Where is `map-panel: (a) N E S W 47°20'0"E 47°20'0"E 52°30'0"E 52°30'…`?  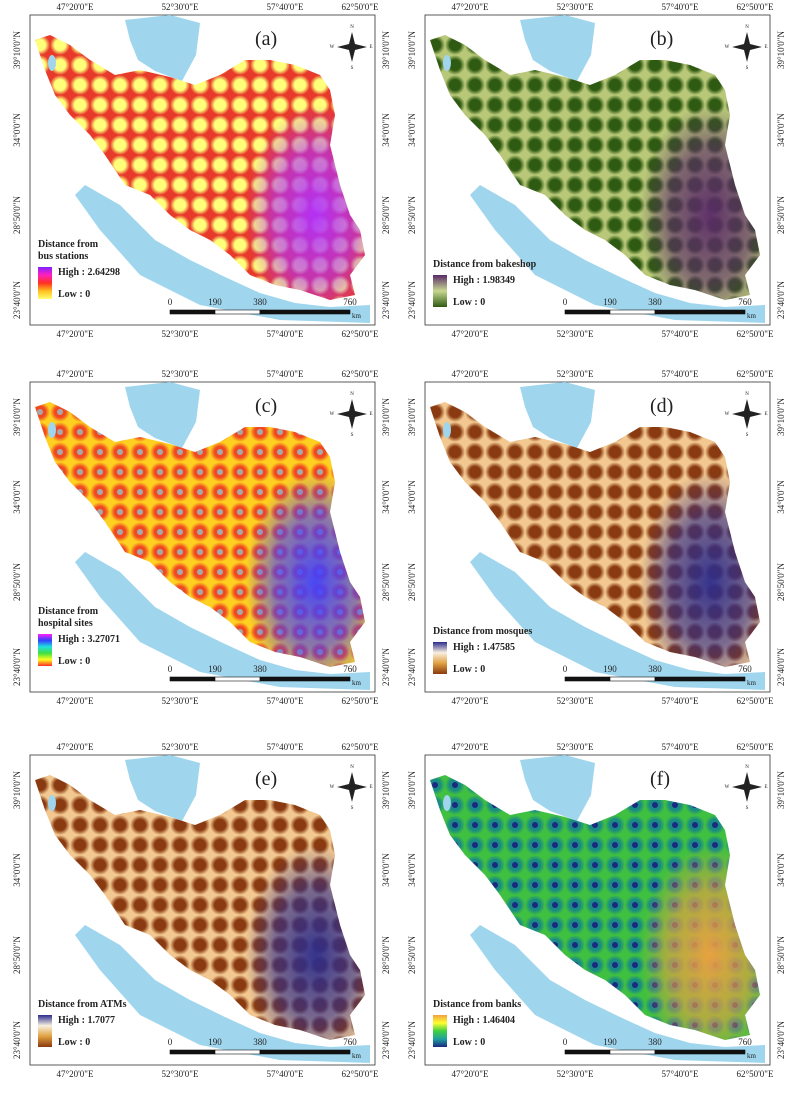
map-panel: (a) N E S W 47°20'0"E 47°20'0"E 52°30'0"E 52°30'… is located at coordinates (201, 170).